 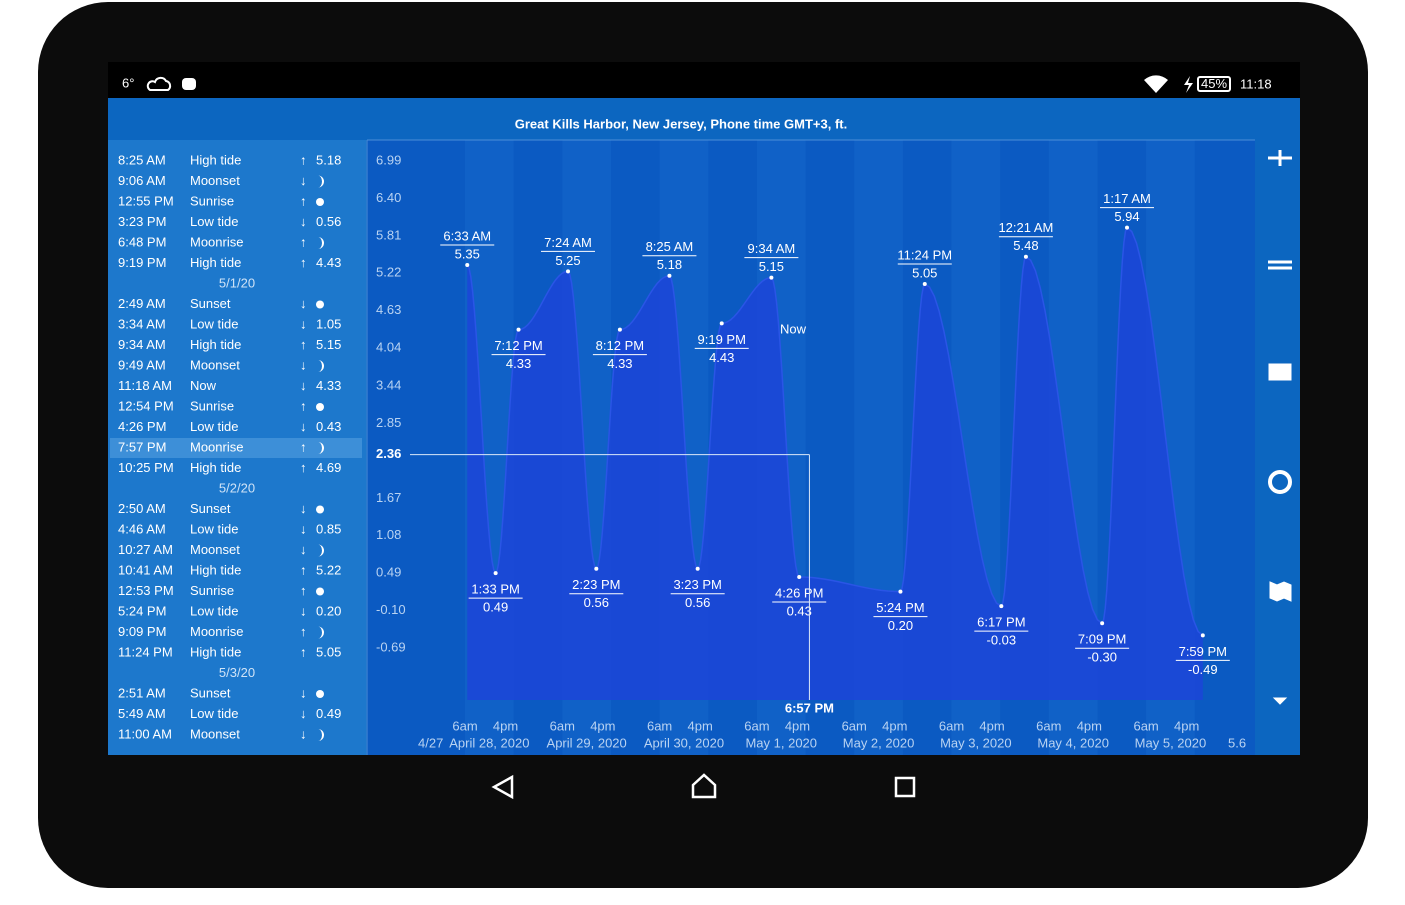 I want to click on settings-button, so click(x=1280, y=482).